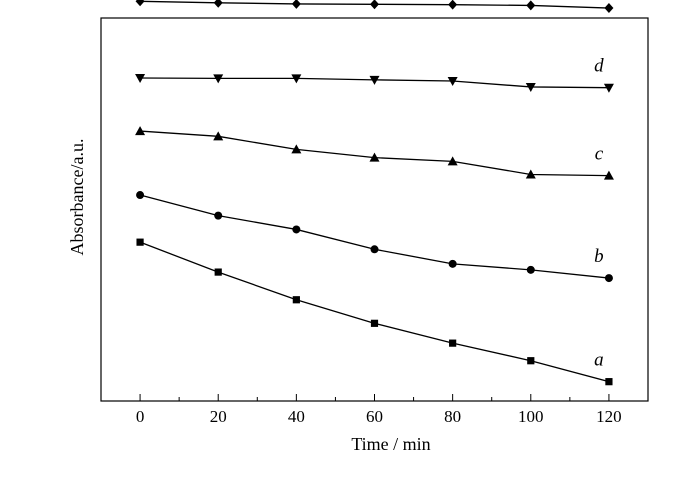  I want to click on series-b: b, so click(374, 237).